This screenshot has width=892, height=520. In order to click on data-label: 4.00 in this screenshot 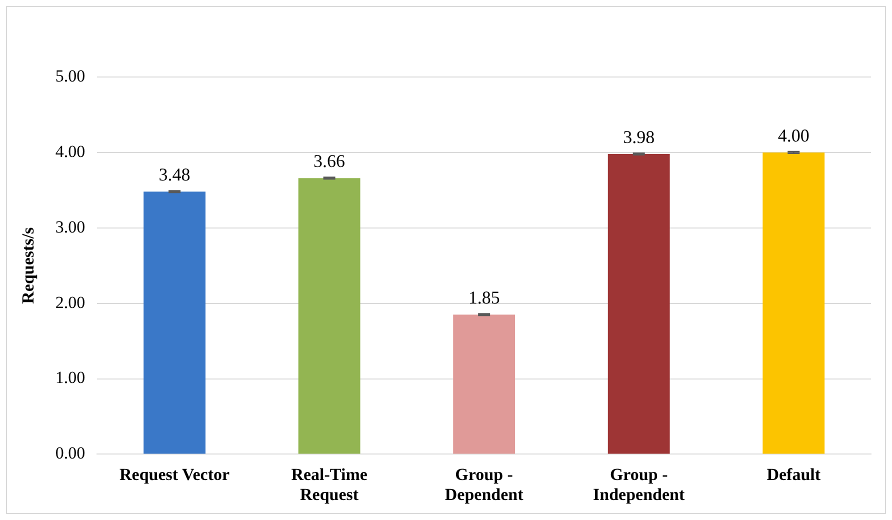, I will do `click(794, 135)`.